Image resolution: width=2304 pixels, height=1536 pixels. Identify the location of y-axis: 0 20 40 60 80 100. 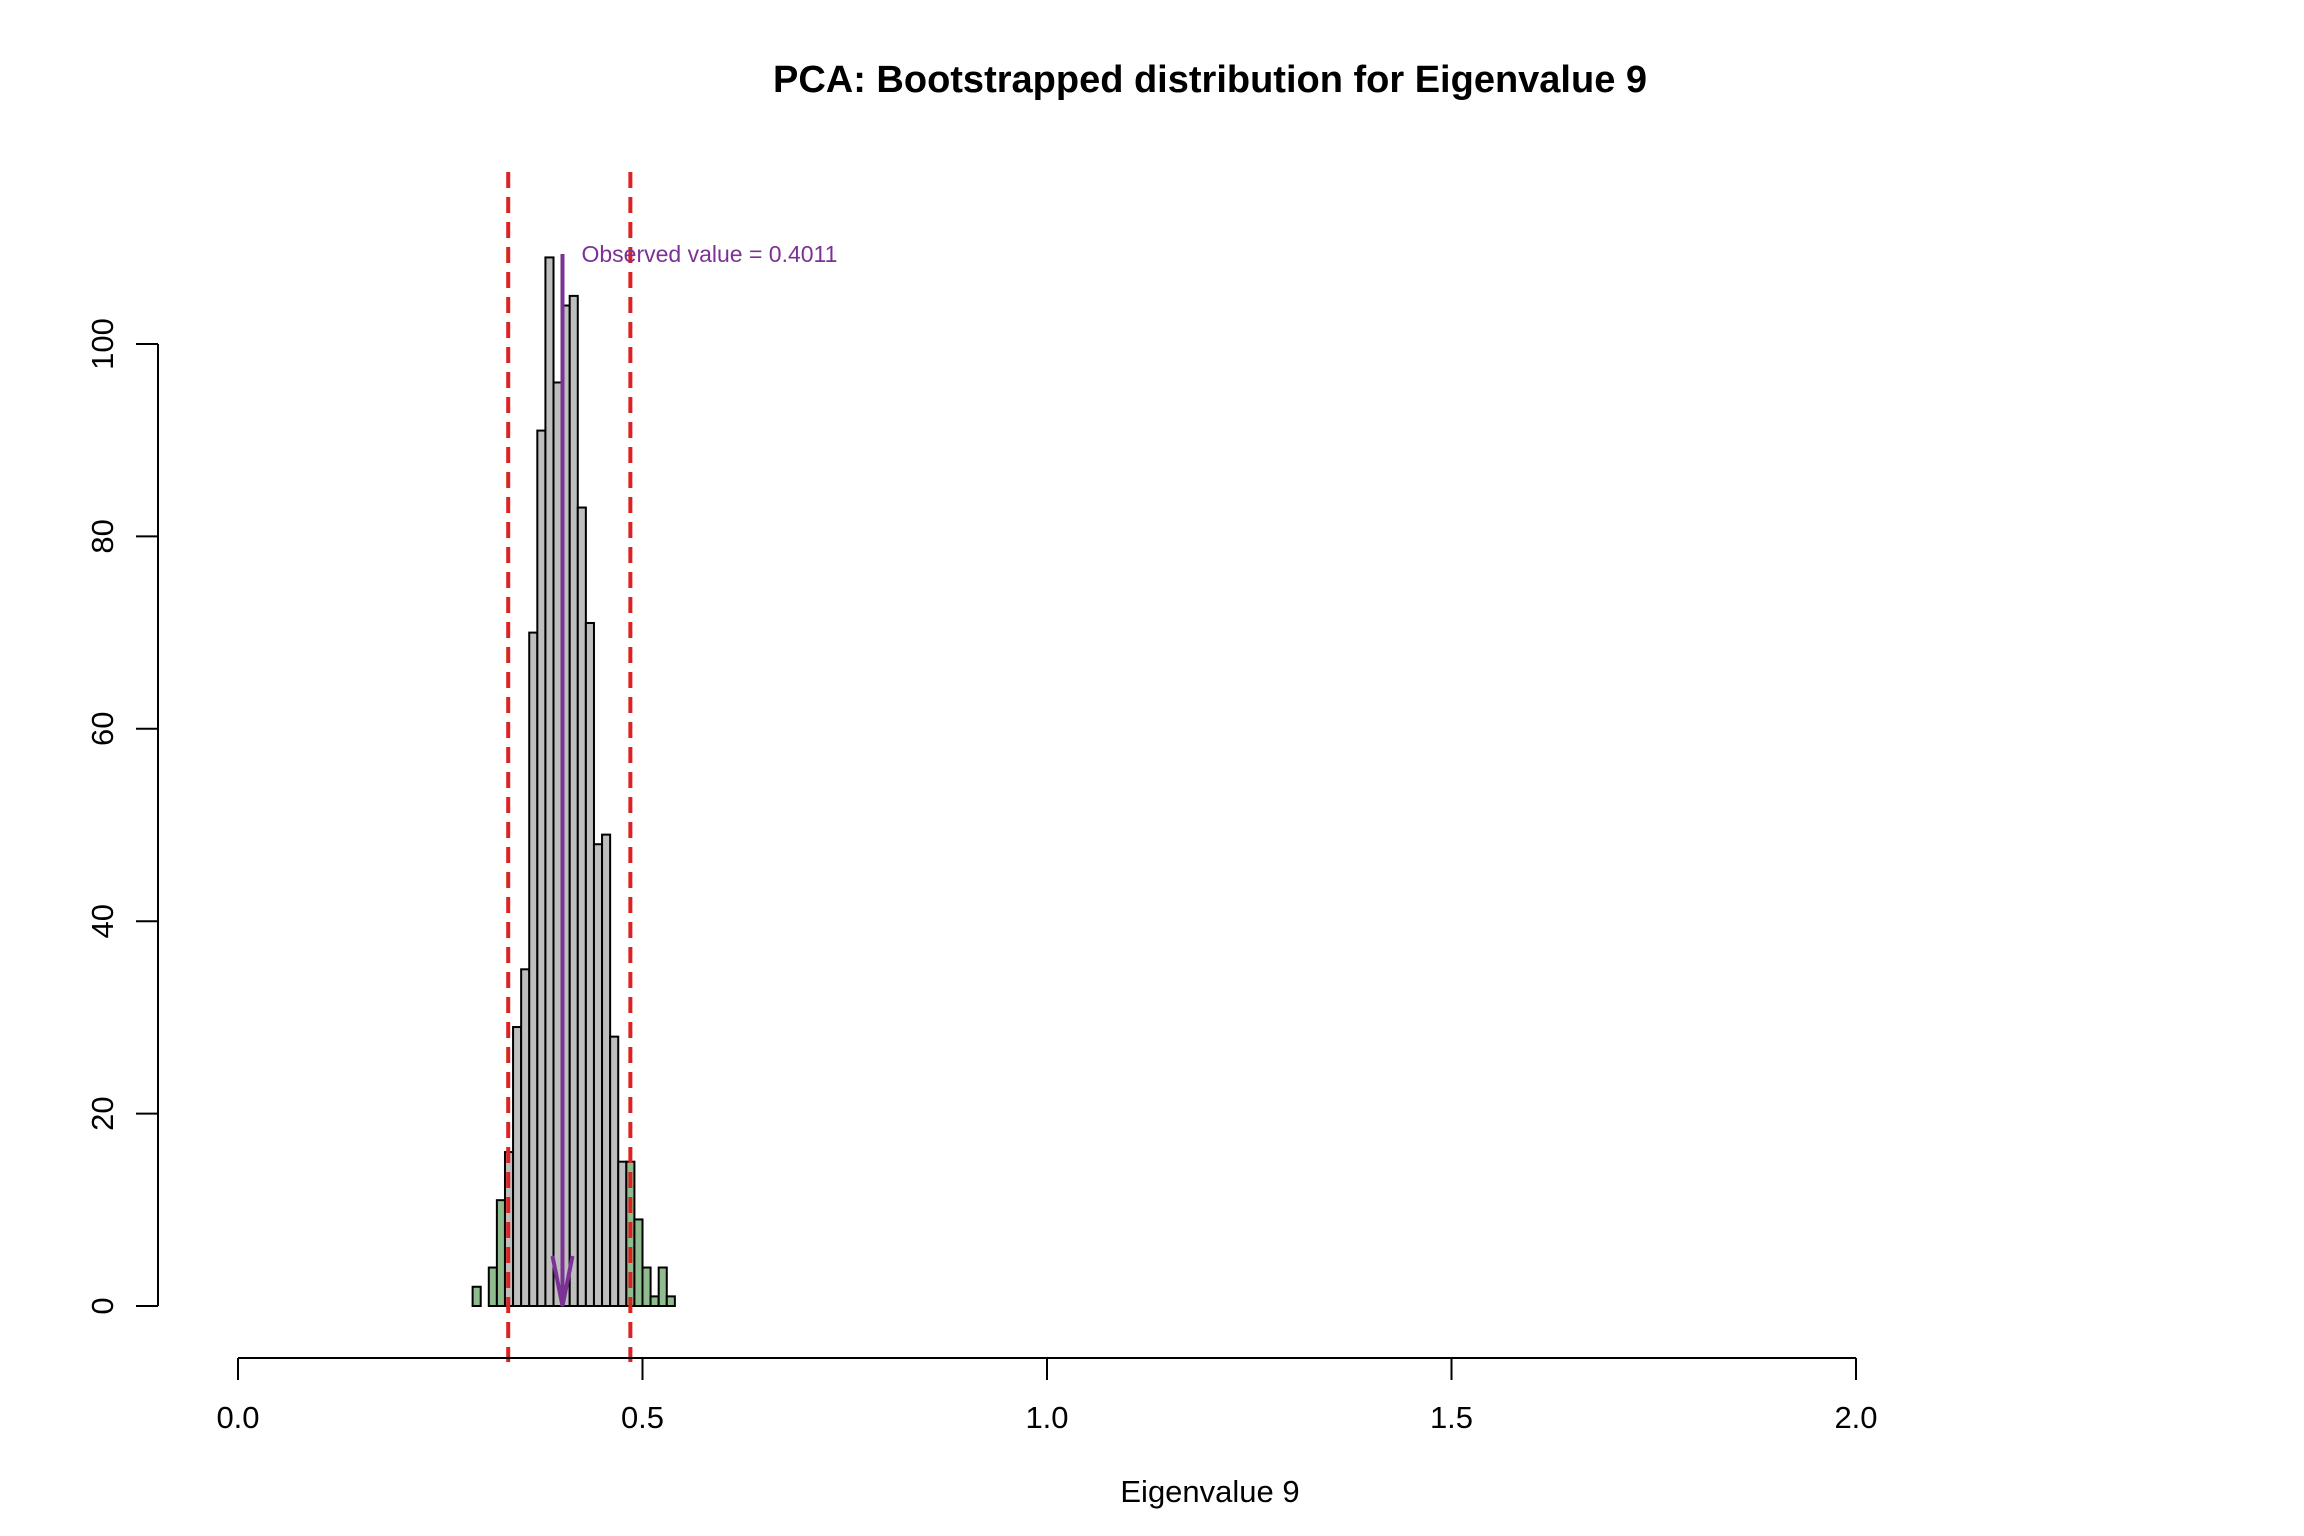
(122, 816).